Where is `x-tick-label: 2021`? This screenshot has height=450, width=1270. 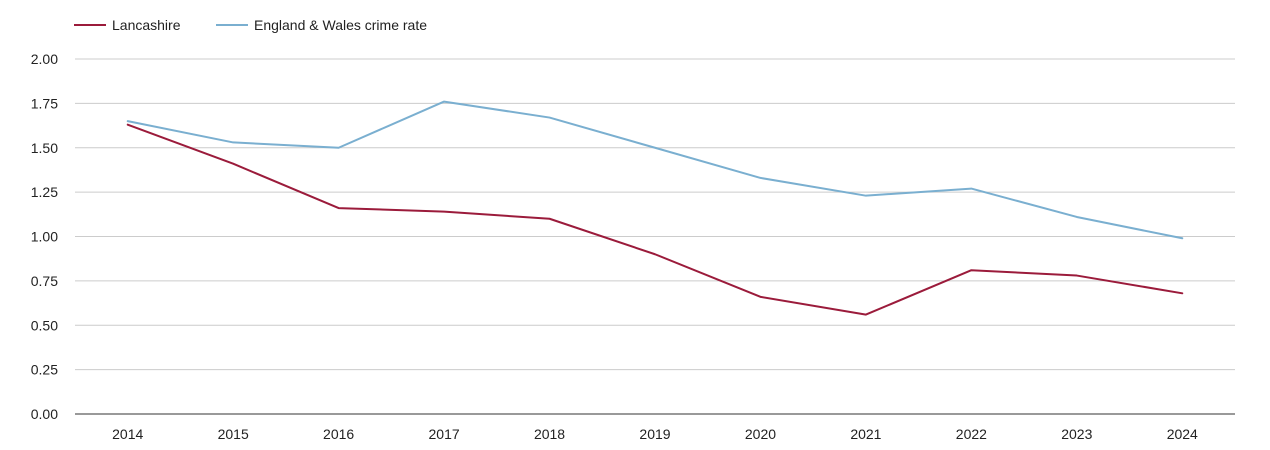
x-tick-label: 2021 is located at coordinates (865, 434).